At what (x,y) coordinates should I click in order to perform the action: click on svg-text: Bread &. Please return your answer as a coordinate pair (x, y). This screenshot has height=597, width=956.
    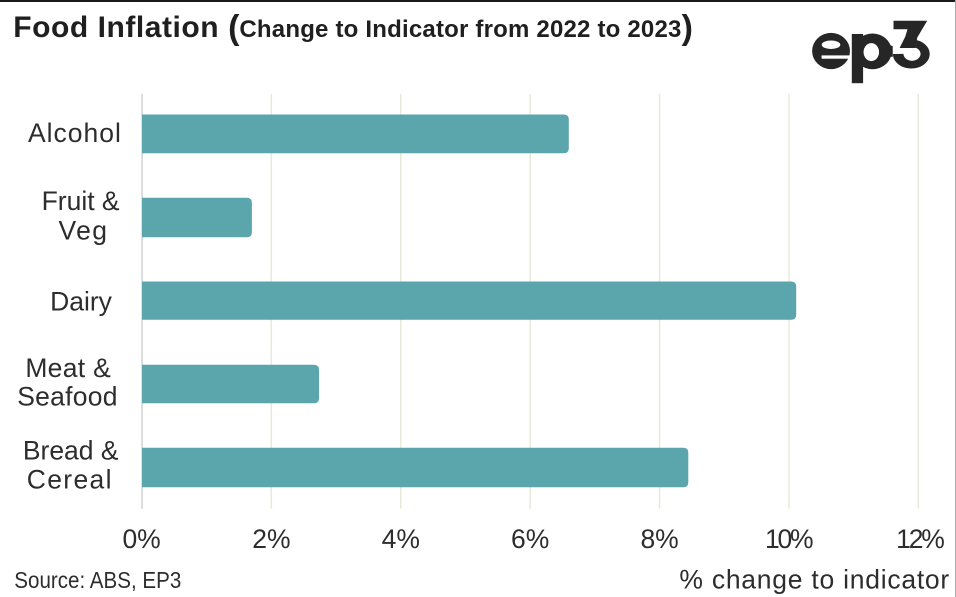
    Looking at the image, I should click on (71, 451).